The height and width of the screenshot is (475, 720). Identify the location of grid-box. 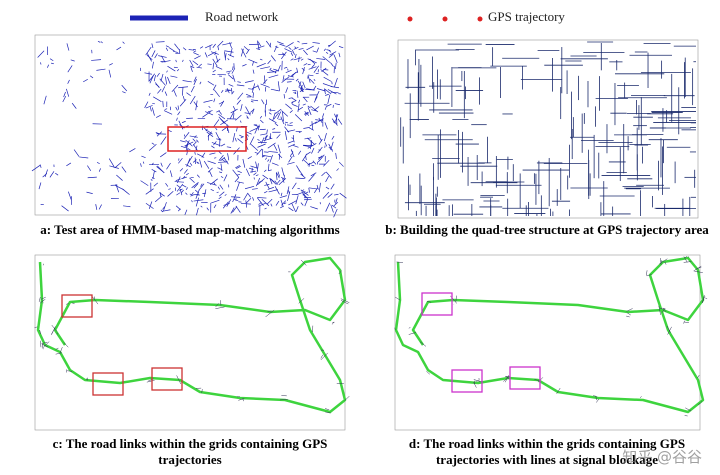
(77, 306).